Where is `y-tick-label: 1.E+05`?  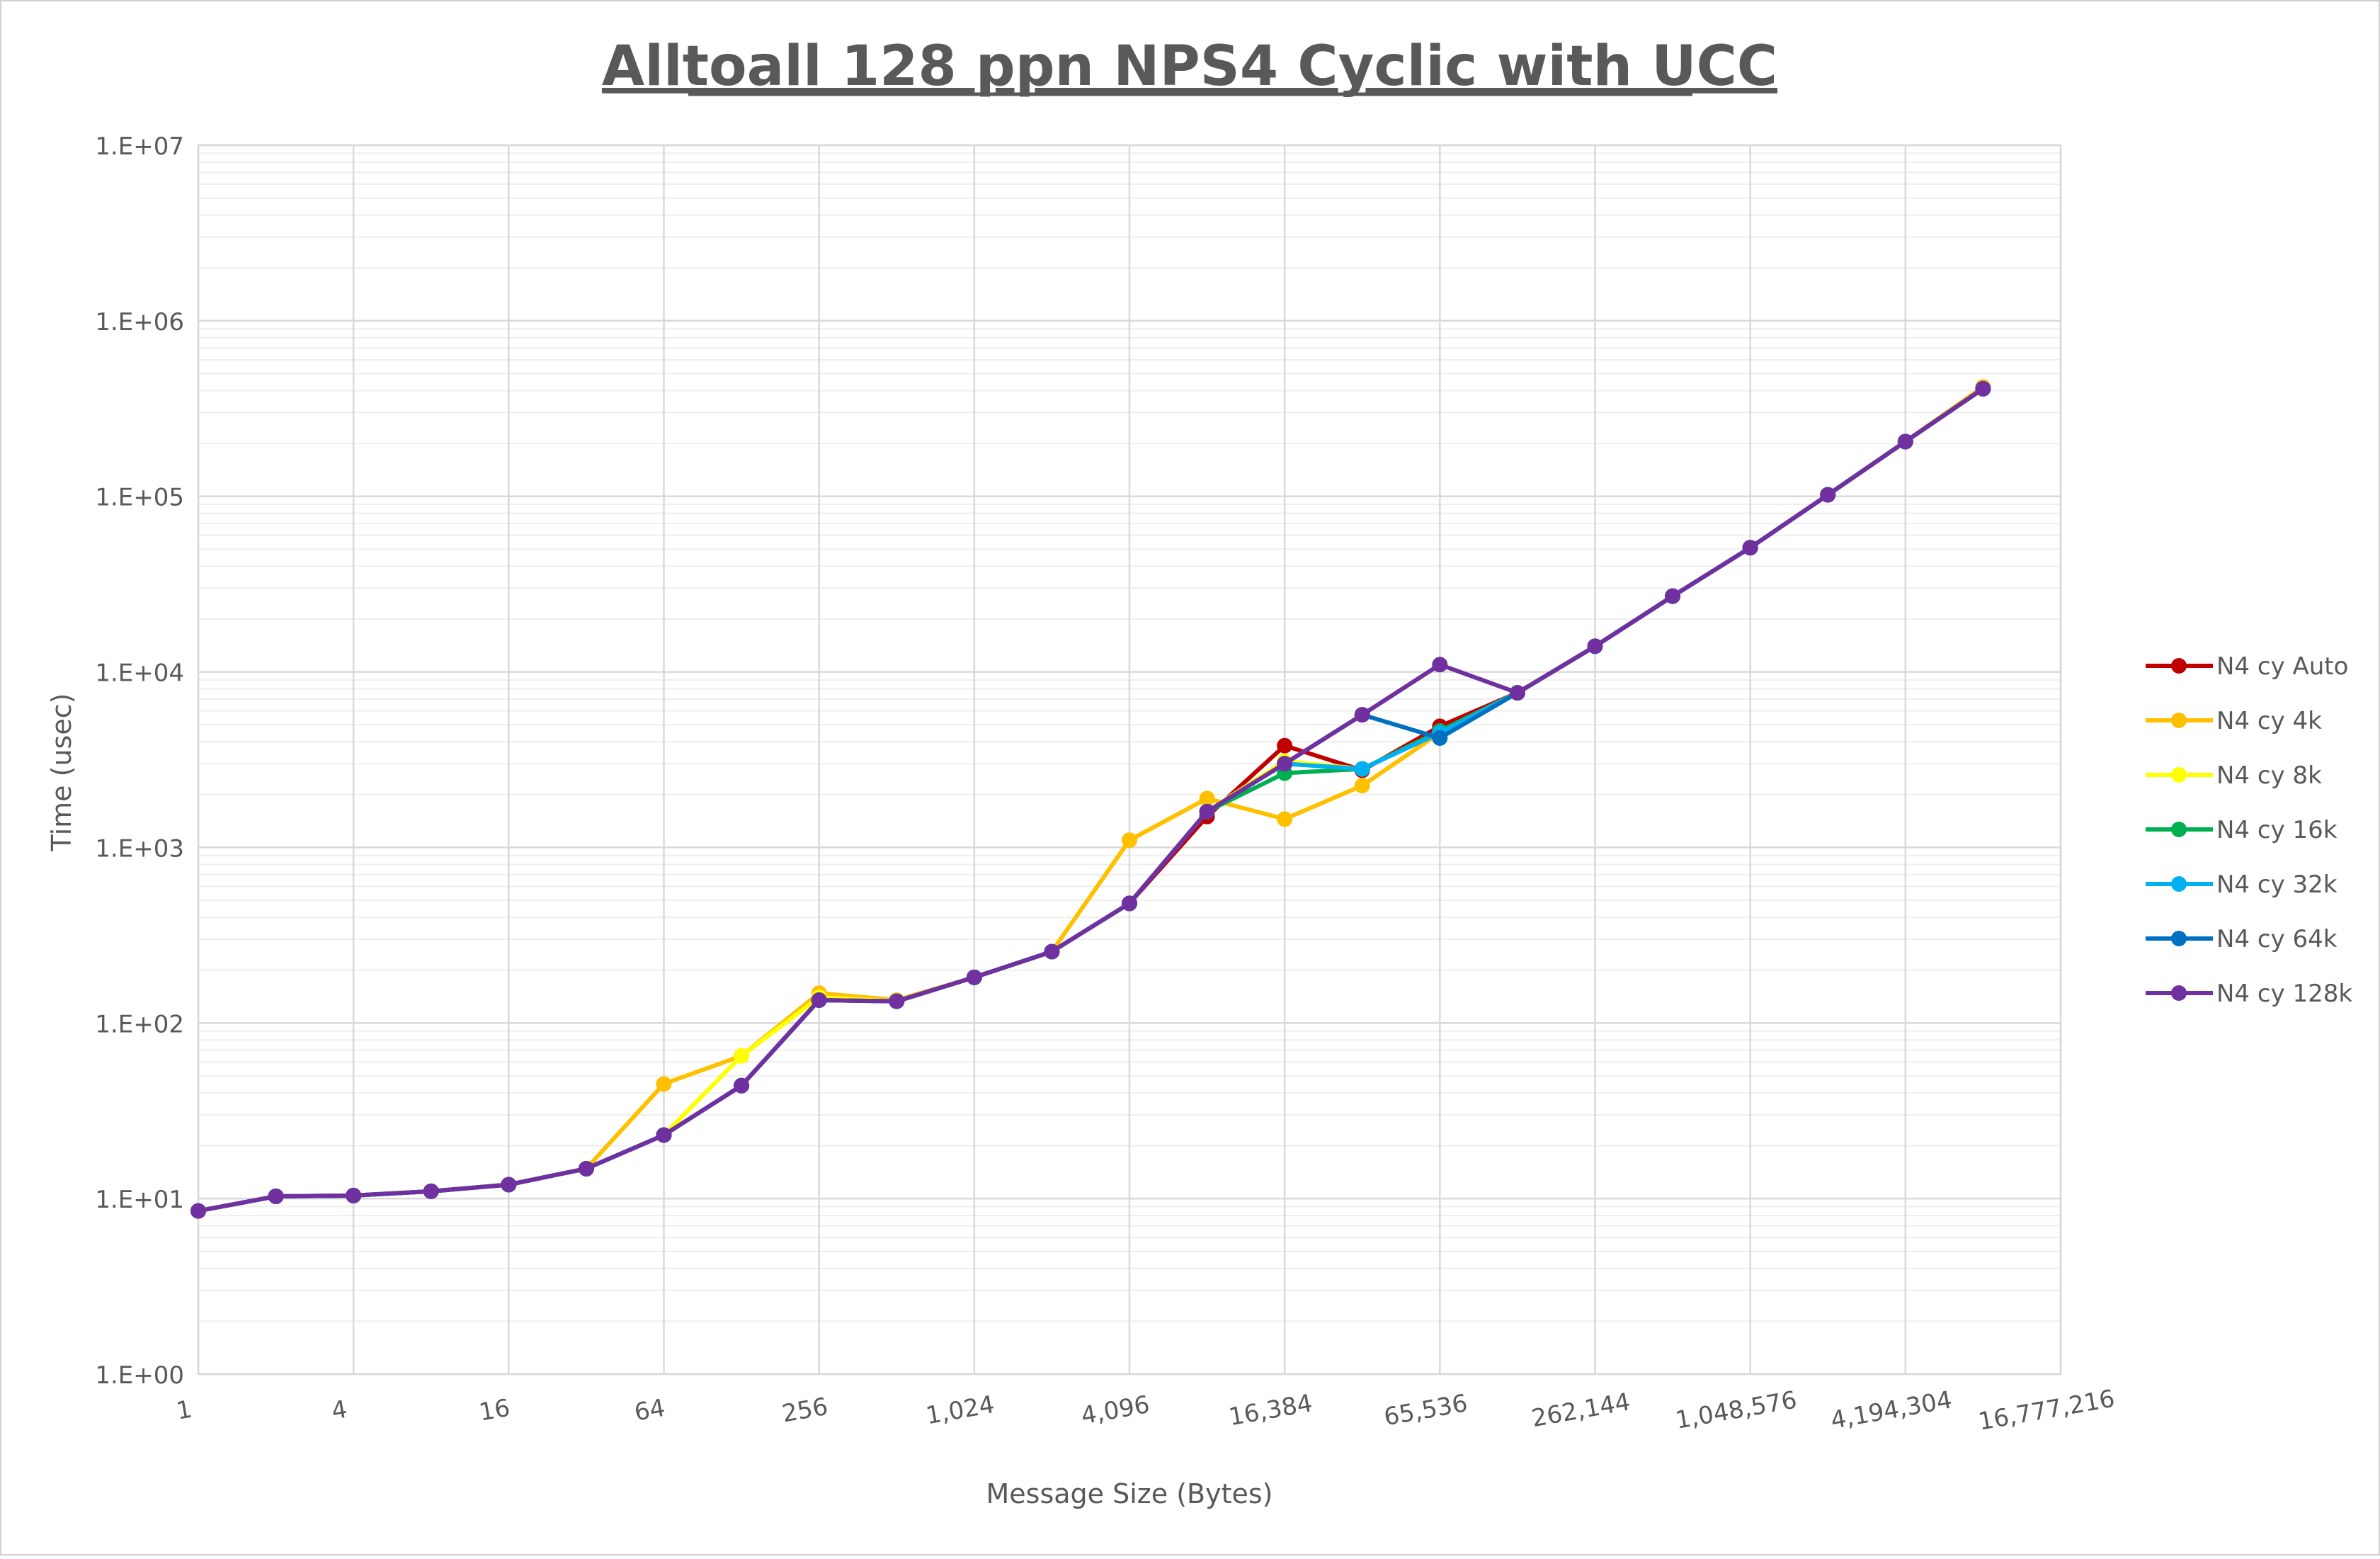
y-tick-label: 1.E+05 is located at coordinates (139, 498).